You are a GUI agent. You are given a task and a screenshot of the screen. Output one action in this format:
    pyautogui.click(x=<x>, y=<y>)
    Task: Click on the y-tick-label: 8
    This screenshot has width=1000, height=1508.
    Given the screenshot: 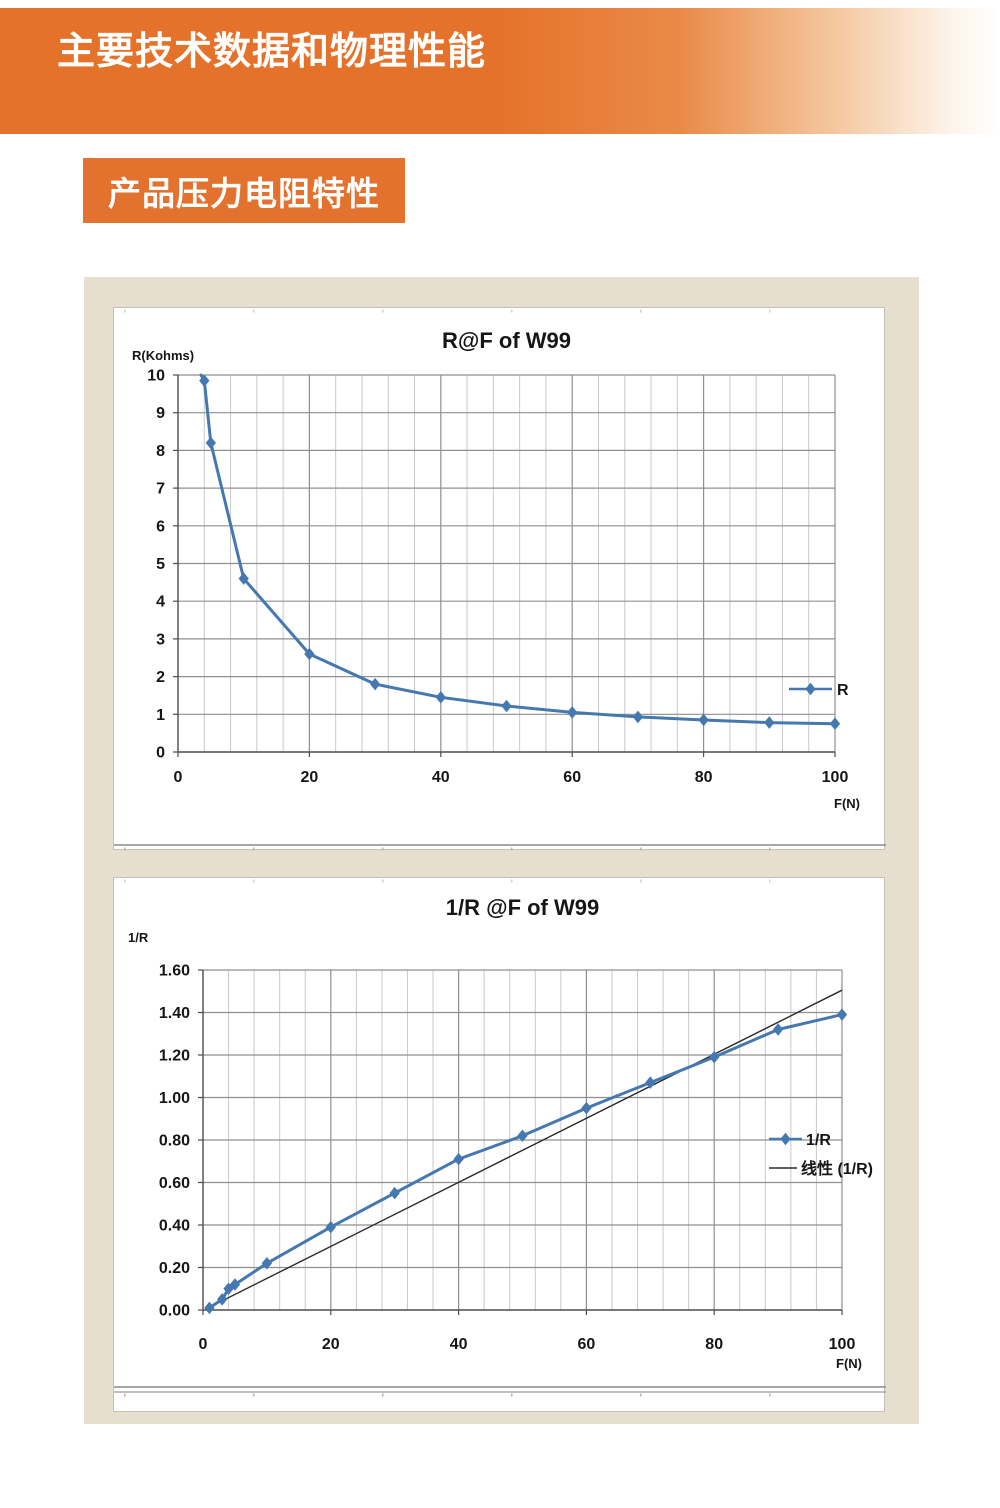 What is the action you would take?
    pyautogui.click(x=160, y=451)
    